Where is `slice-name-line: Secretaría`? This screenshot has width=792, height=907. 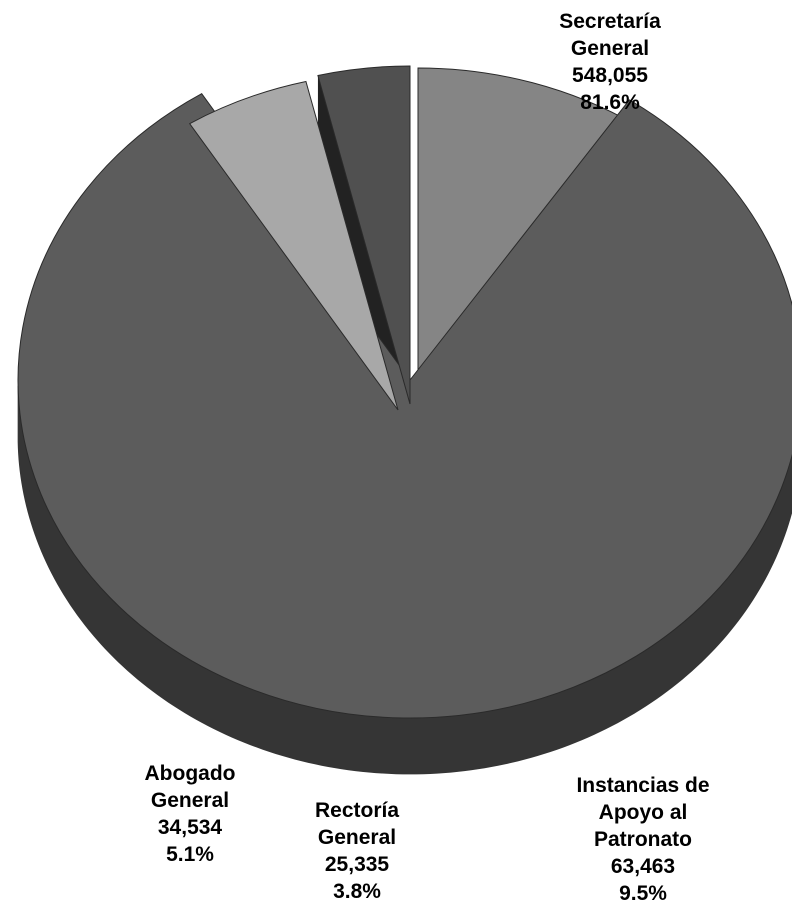 slice-name-line: Secretaría is located at coordinates (610, 21).